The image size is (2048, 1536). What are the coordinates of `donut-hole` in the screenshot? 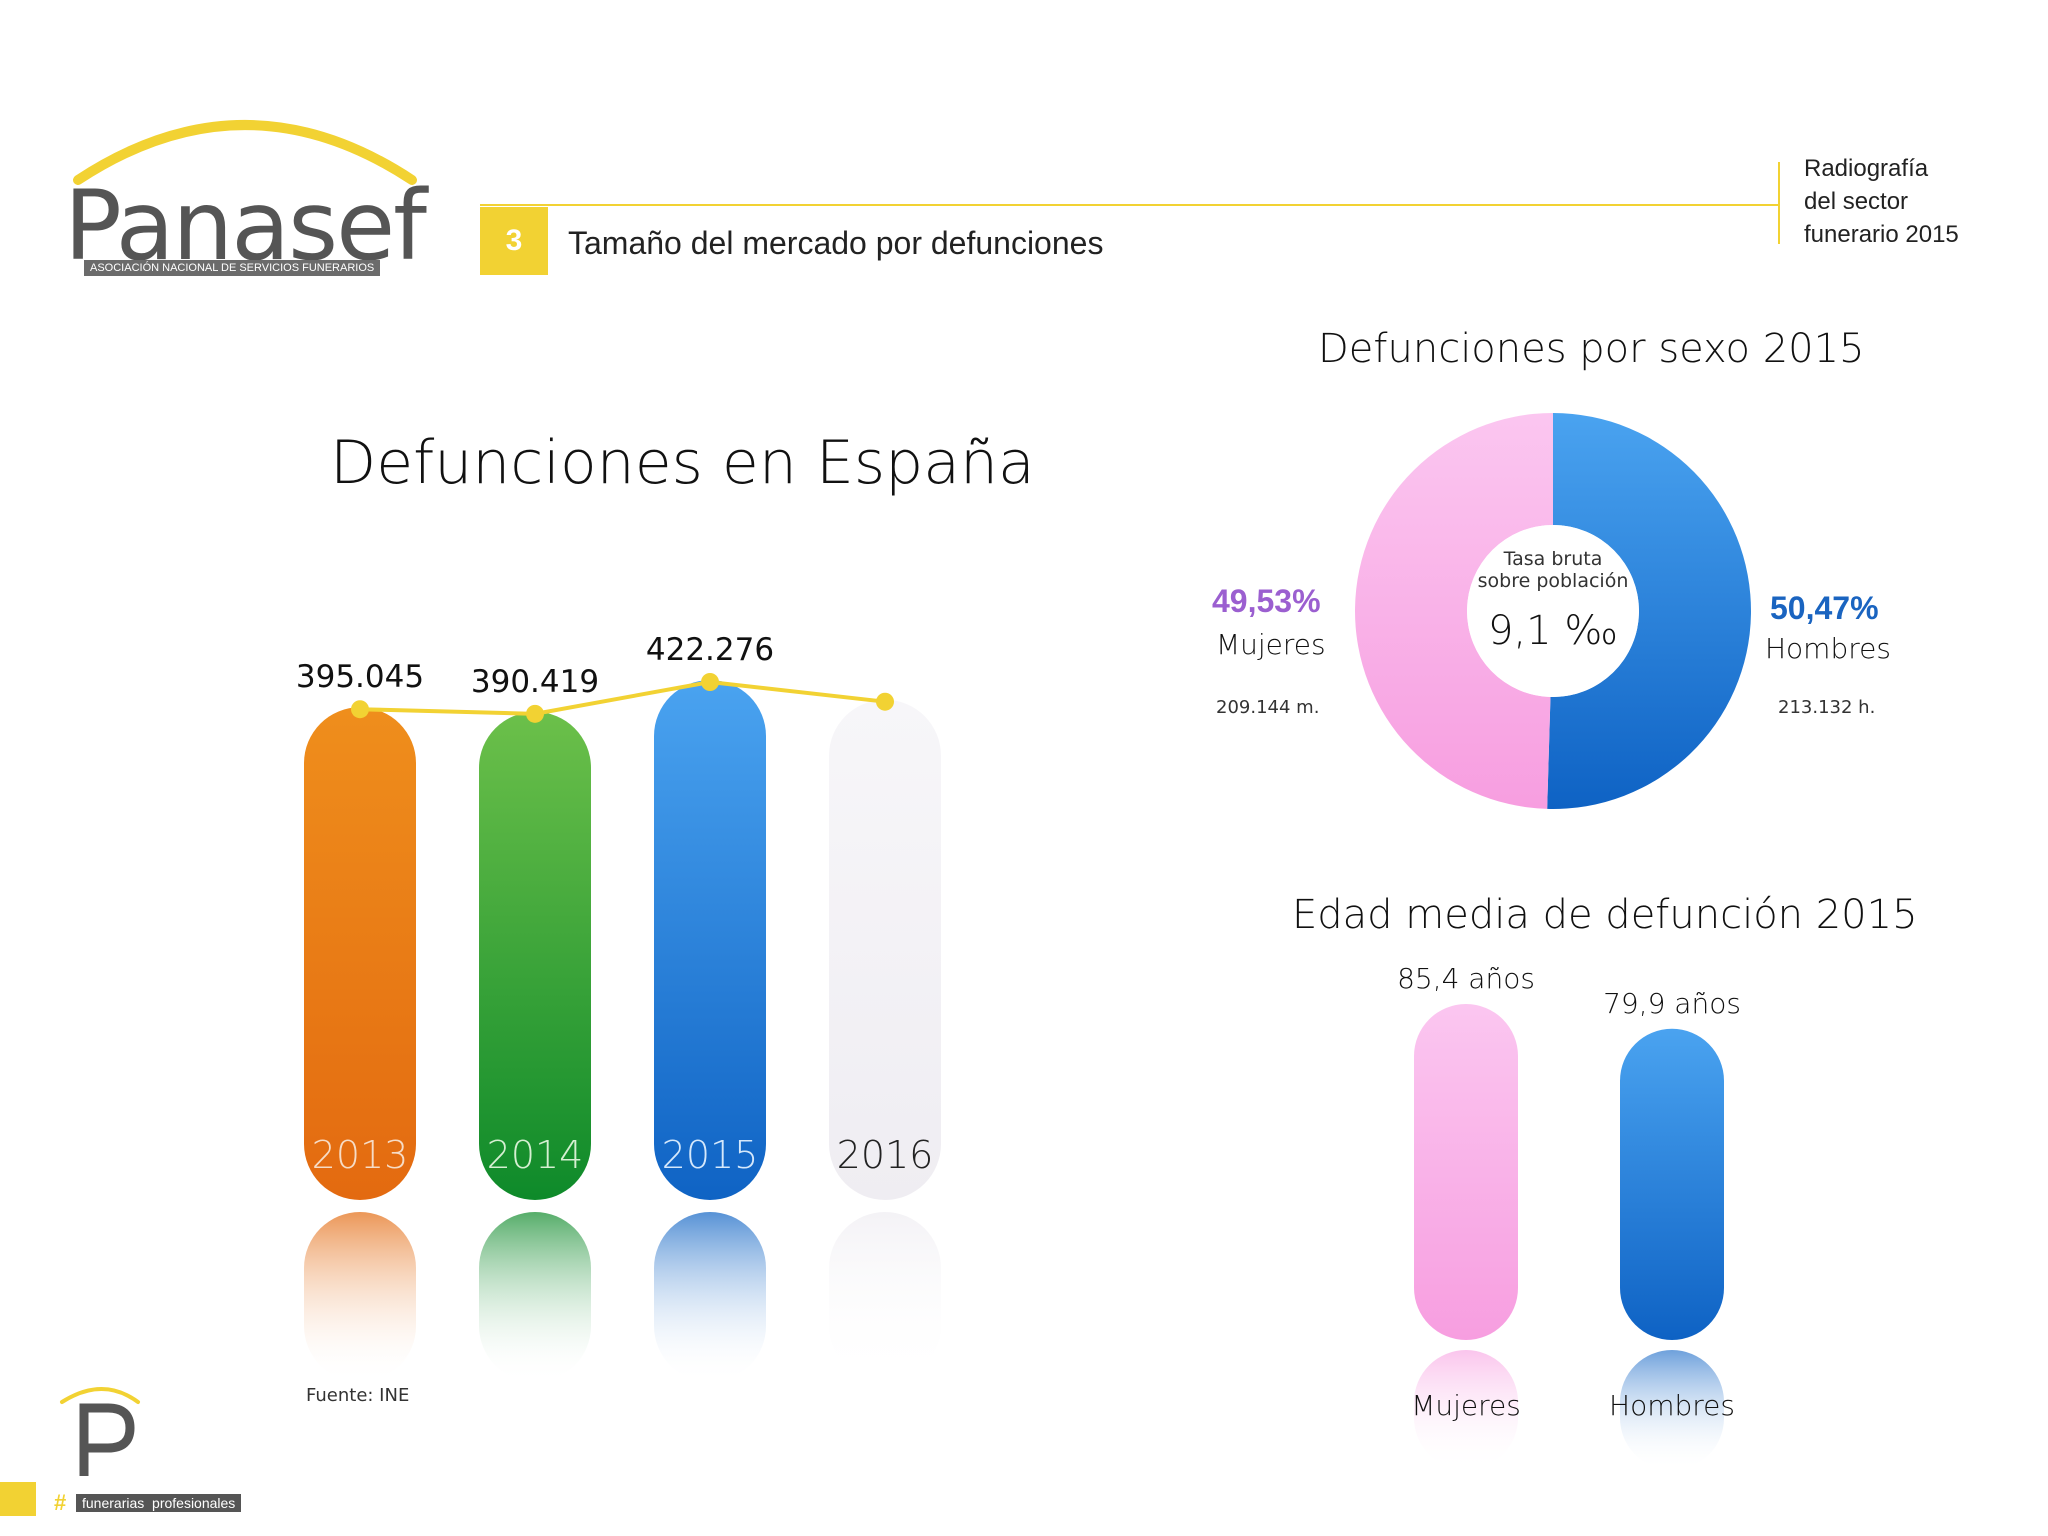 It's located at (1553, 611).